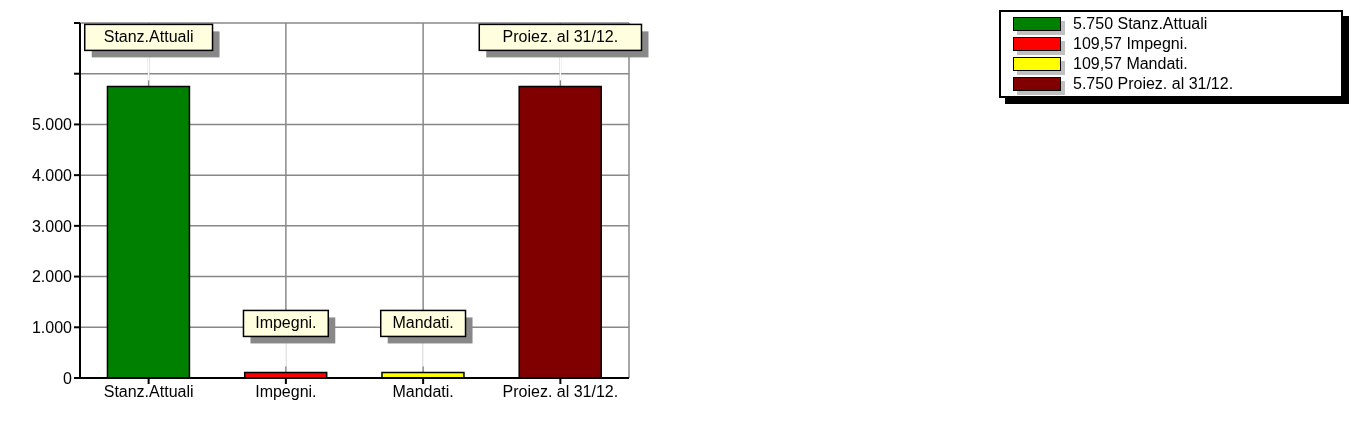 The image size is (1359, 423). What do you see at coordinates (68, 378) in the screenshot?
I see `y-tick-label: 0` at bounding box center [68, 378].